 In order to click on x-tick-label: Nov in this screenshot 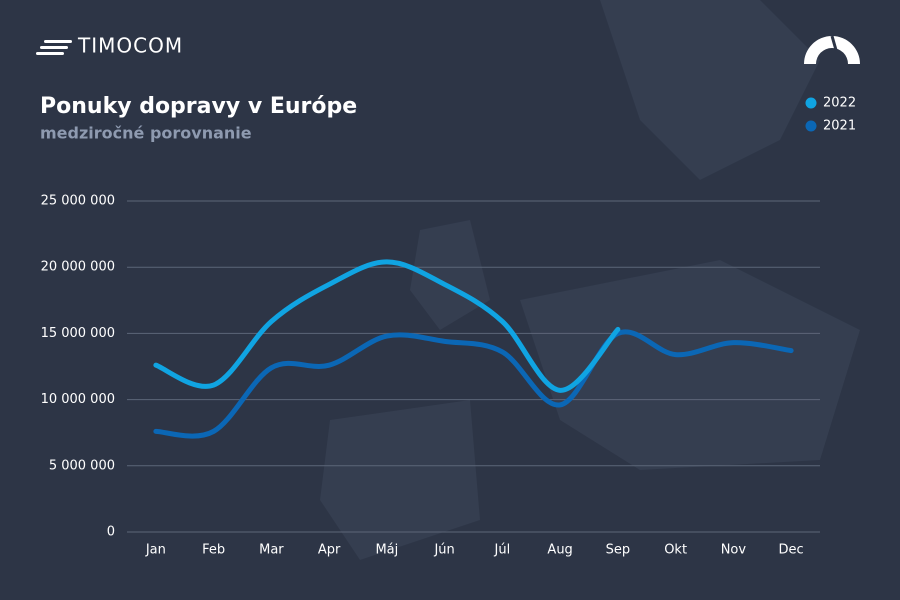, I will do `click(734, 550)`.